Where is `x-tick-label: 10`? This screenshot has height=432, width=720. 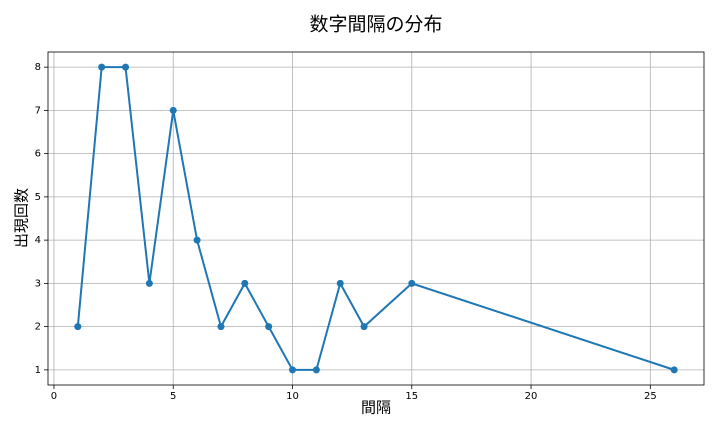 x-tick-label: 10 is located at coordinates (292, 396).